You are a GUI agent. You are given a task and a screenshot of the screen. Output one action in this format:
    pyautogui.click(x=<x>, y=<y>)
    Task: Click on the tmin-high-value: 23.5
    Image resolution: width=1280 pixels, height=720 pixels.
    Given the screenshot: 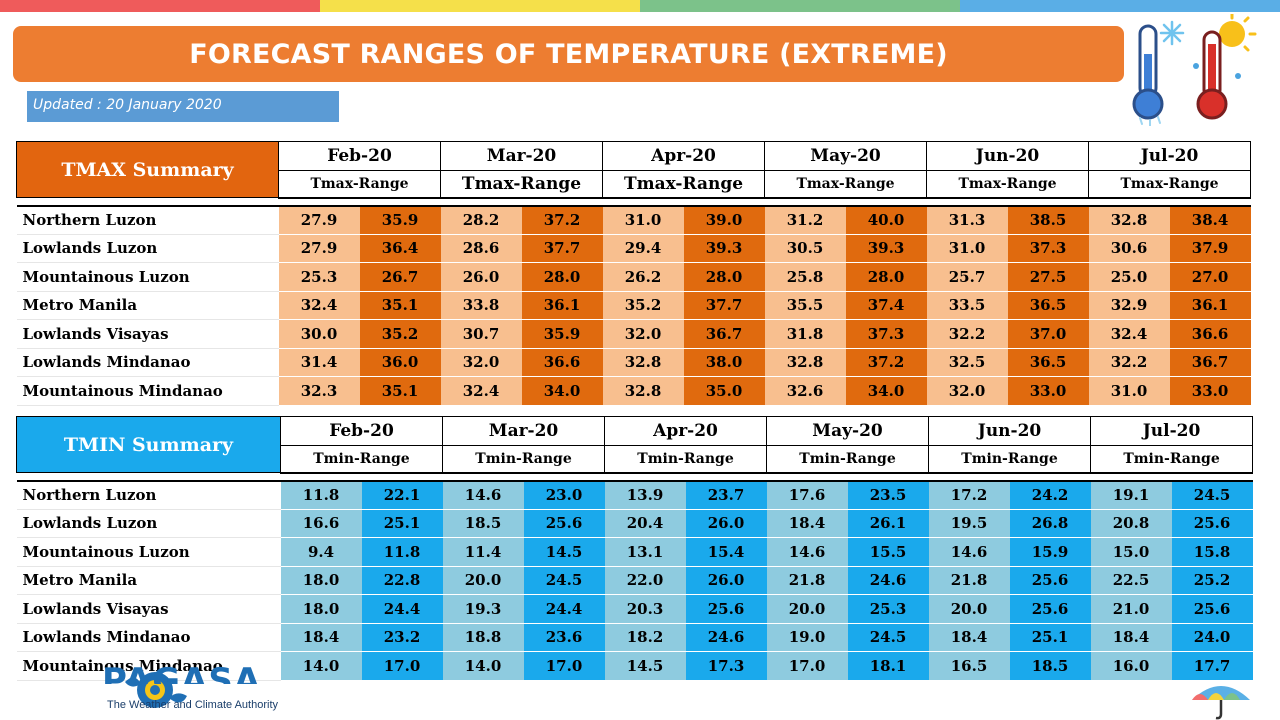 What is the action you would take?
    pyautogui.click(x=888, y=494)
    